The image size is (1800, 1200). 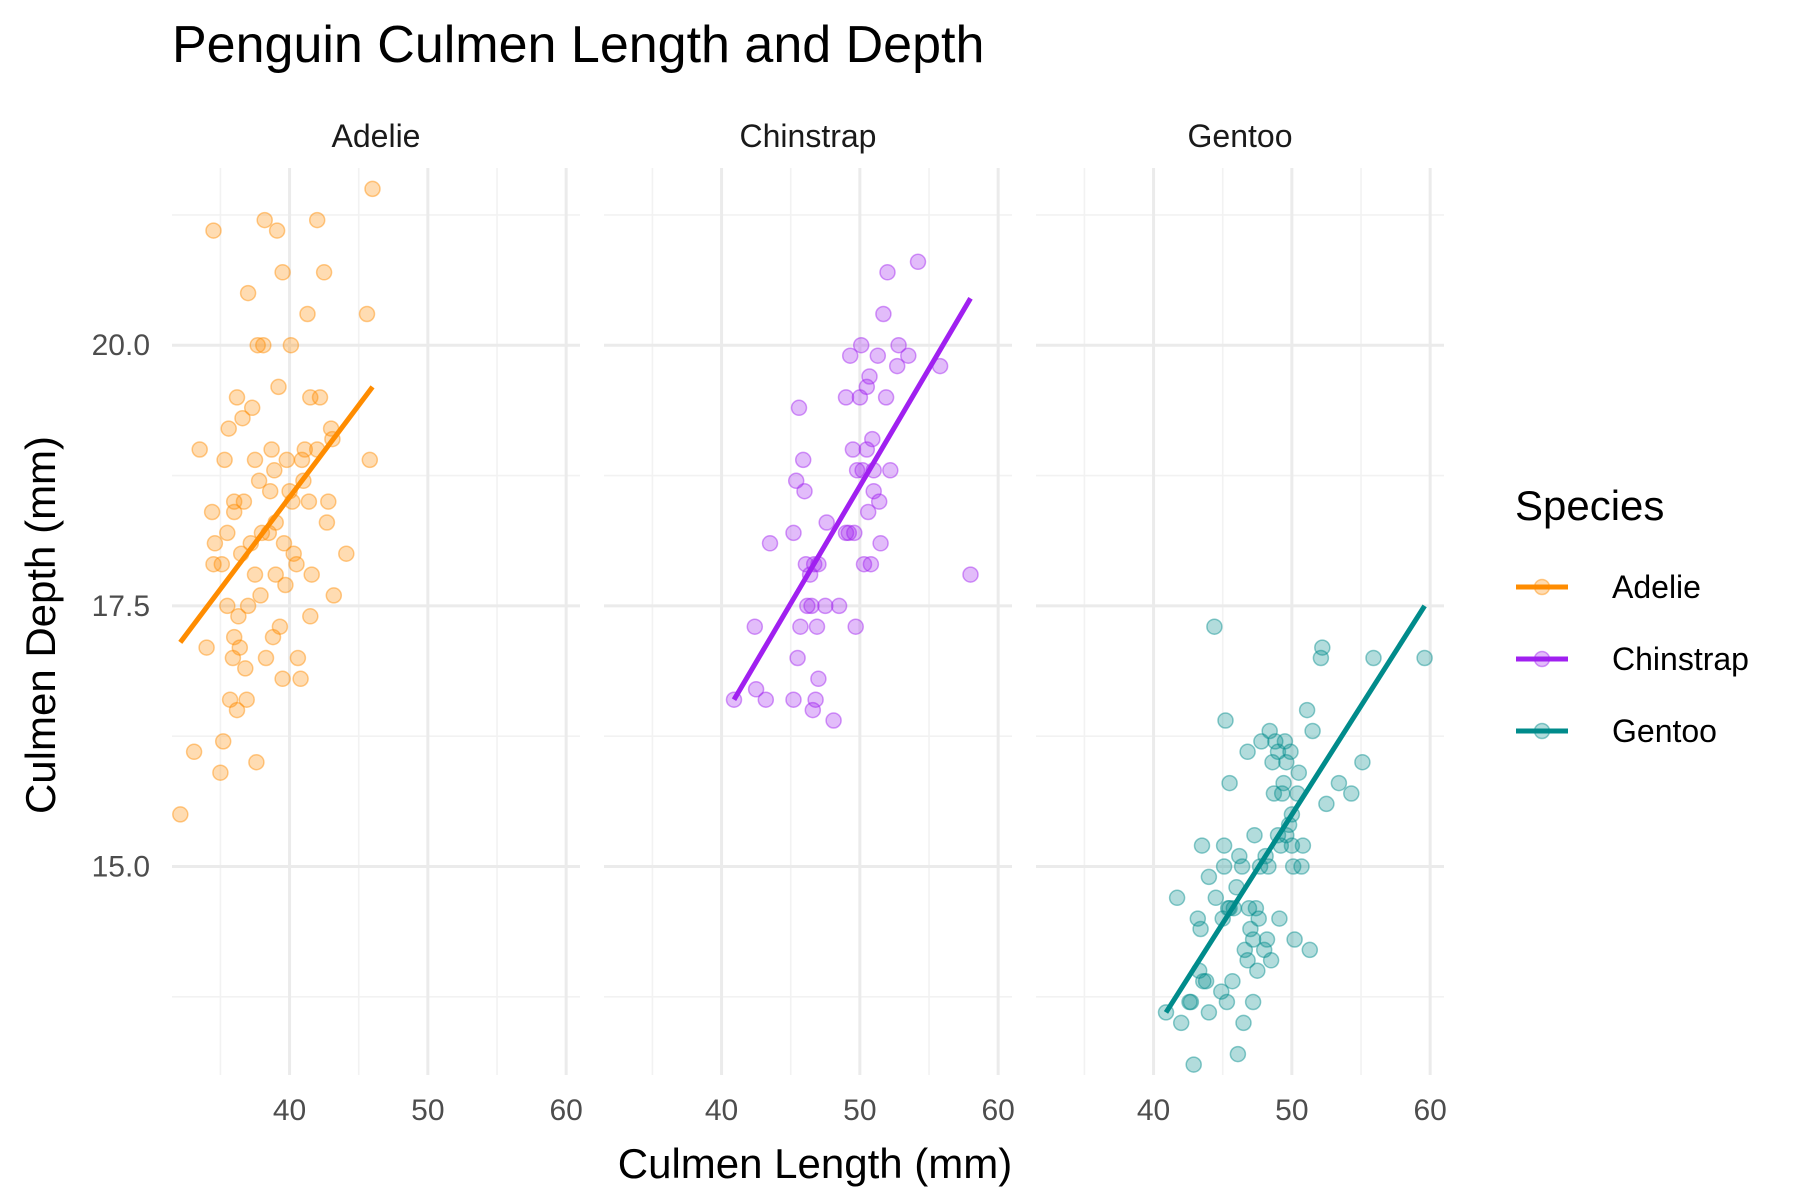 What do you see at coordinates (121, 606) in the screenshot?
I see `y-axis-ticks: 15.0 17.5 20.0` at bounding box center [121, 606].